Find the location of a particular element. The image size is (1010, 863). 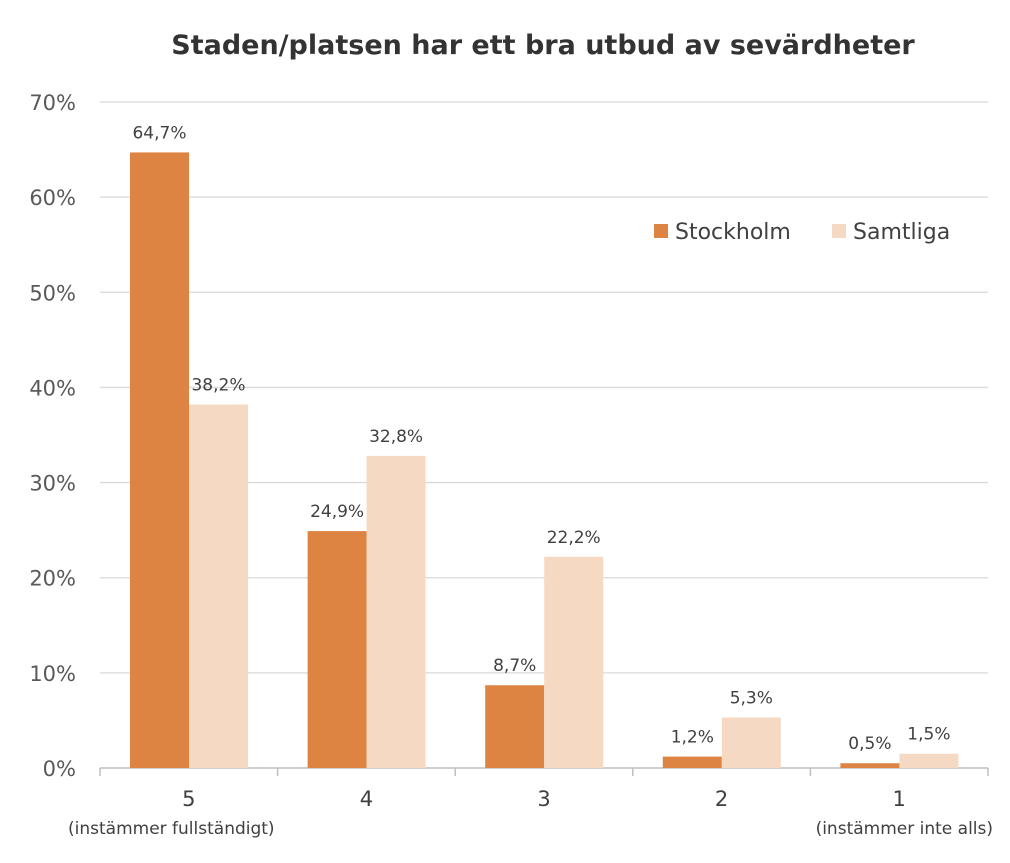

data-label: 5,3% is located at coordinates (751, 699).